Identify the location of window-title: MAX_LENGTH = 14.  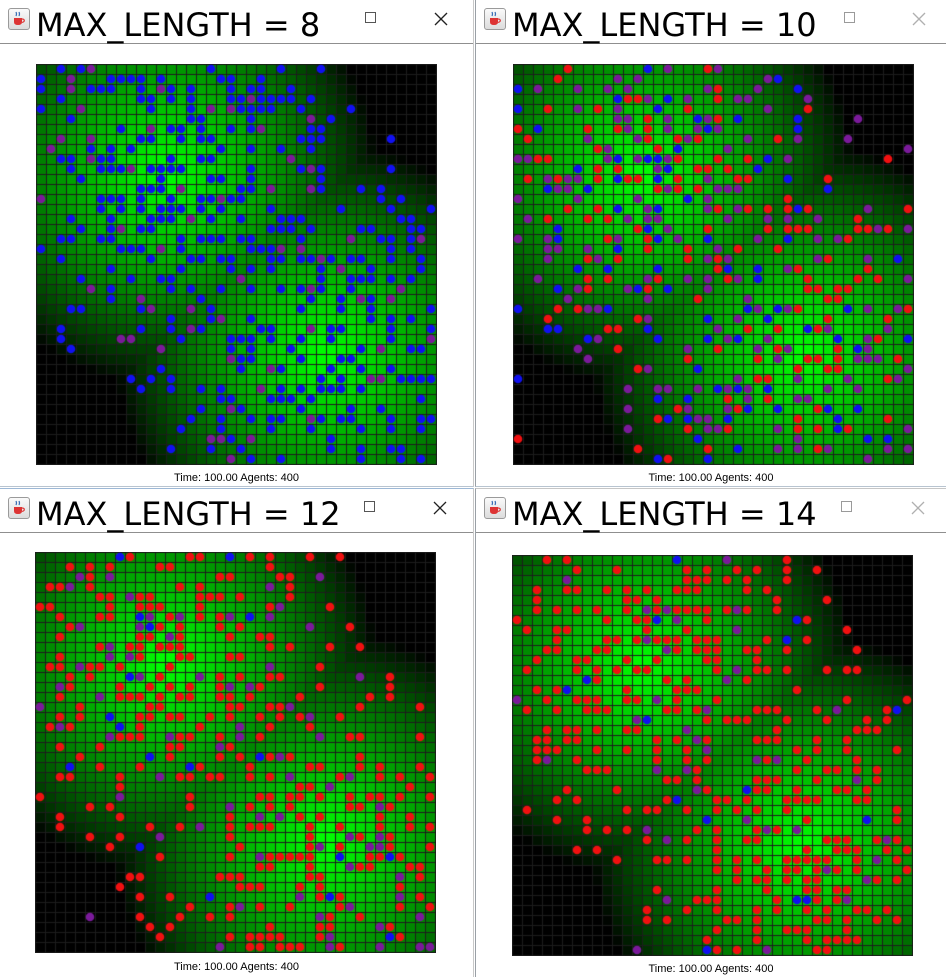
(664, 514).